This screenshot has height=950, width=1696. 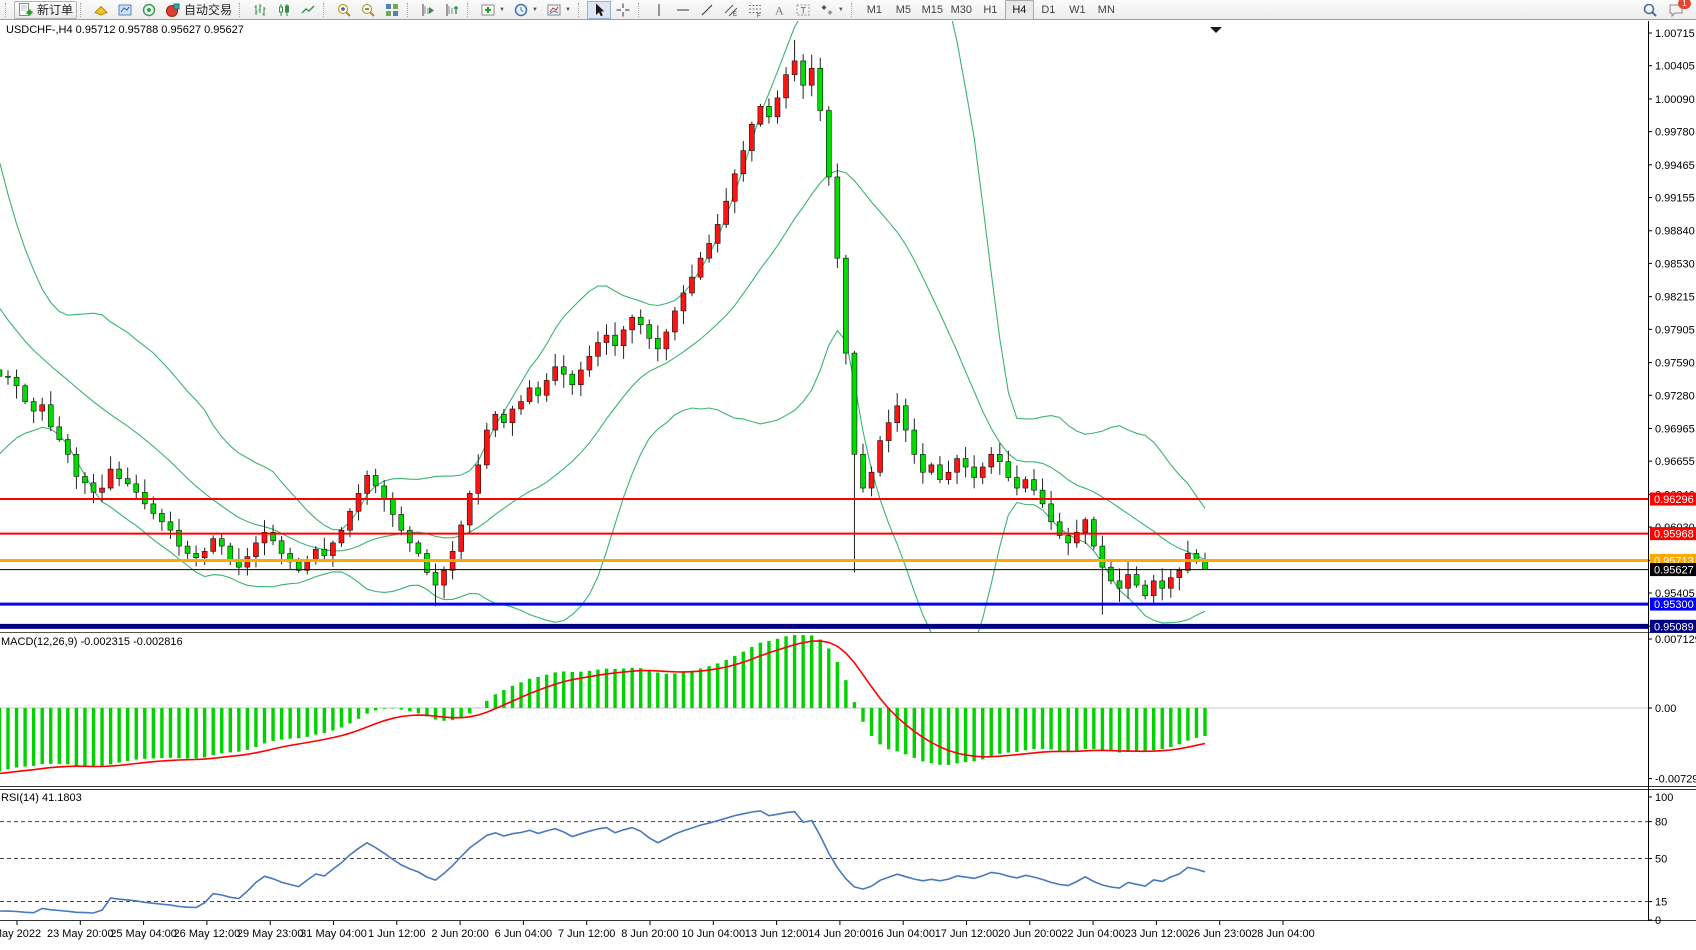 I want to click on svg-text: 6 Jun 04:00, so click(x=524, y=934).